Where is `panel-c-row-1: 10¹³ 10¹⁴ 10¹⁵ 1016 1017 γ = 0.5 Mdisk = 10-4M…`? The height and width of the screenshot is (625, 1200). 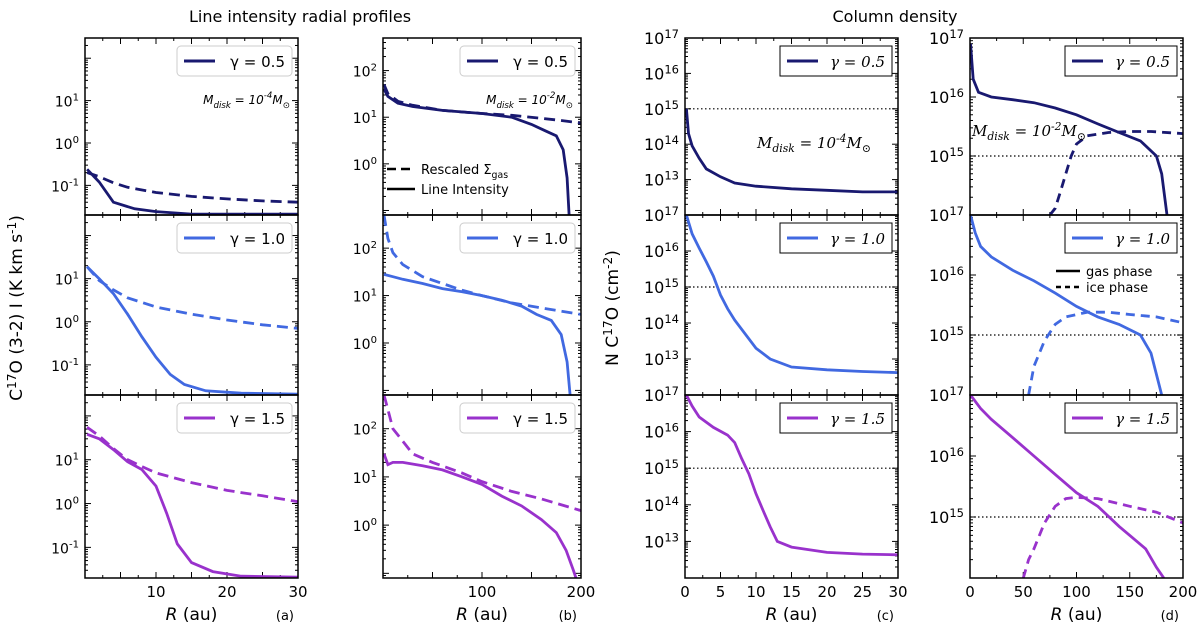 panel-c-row-1: 10¹³ 10¹⁴ 10¹⁵ 1016 1017 γ = 0.5 Mdisk = 10-4M… is located at coordinates (771, 121).